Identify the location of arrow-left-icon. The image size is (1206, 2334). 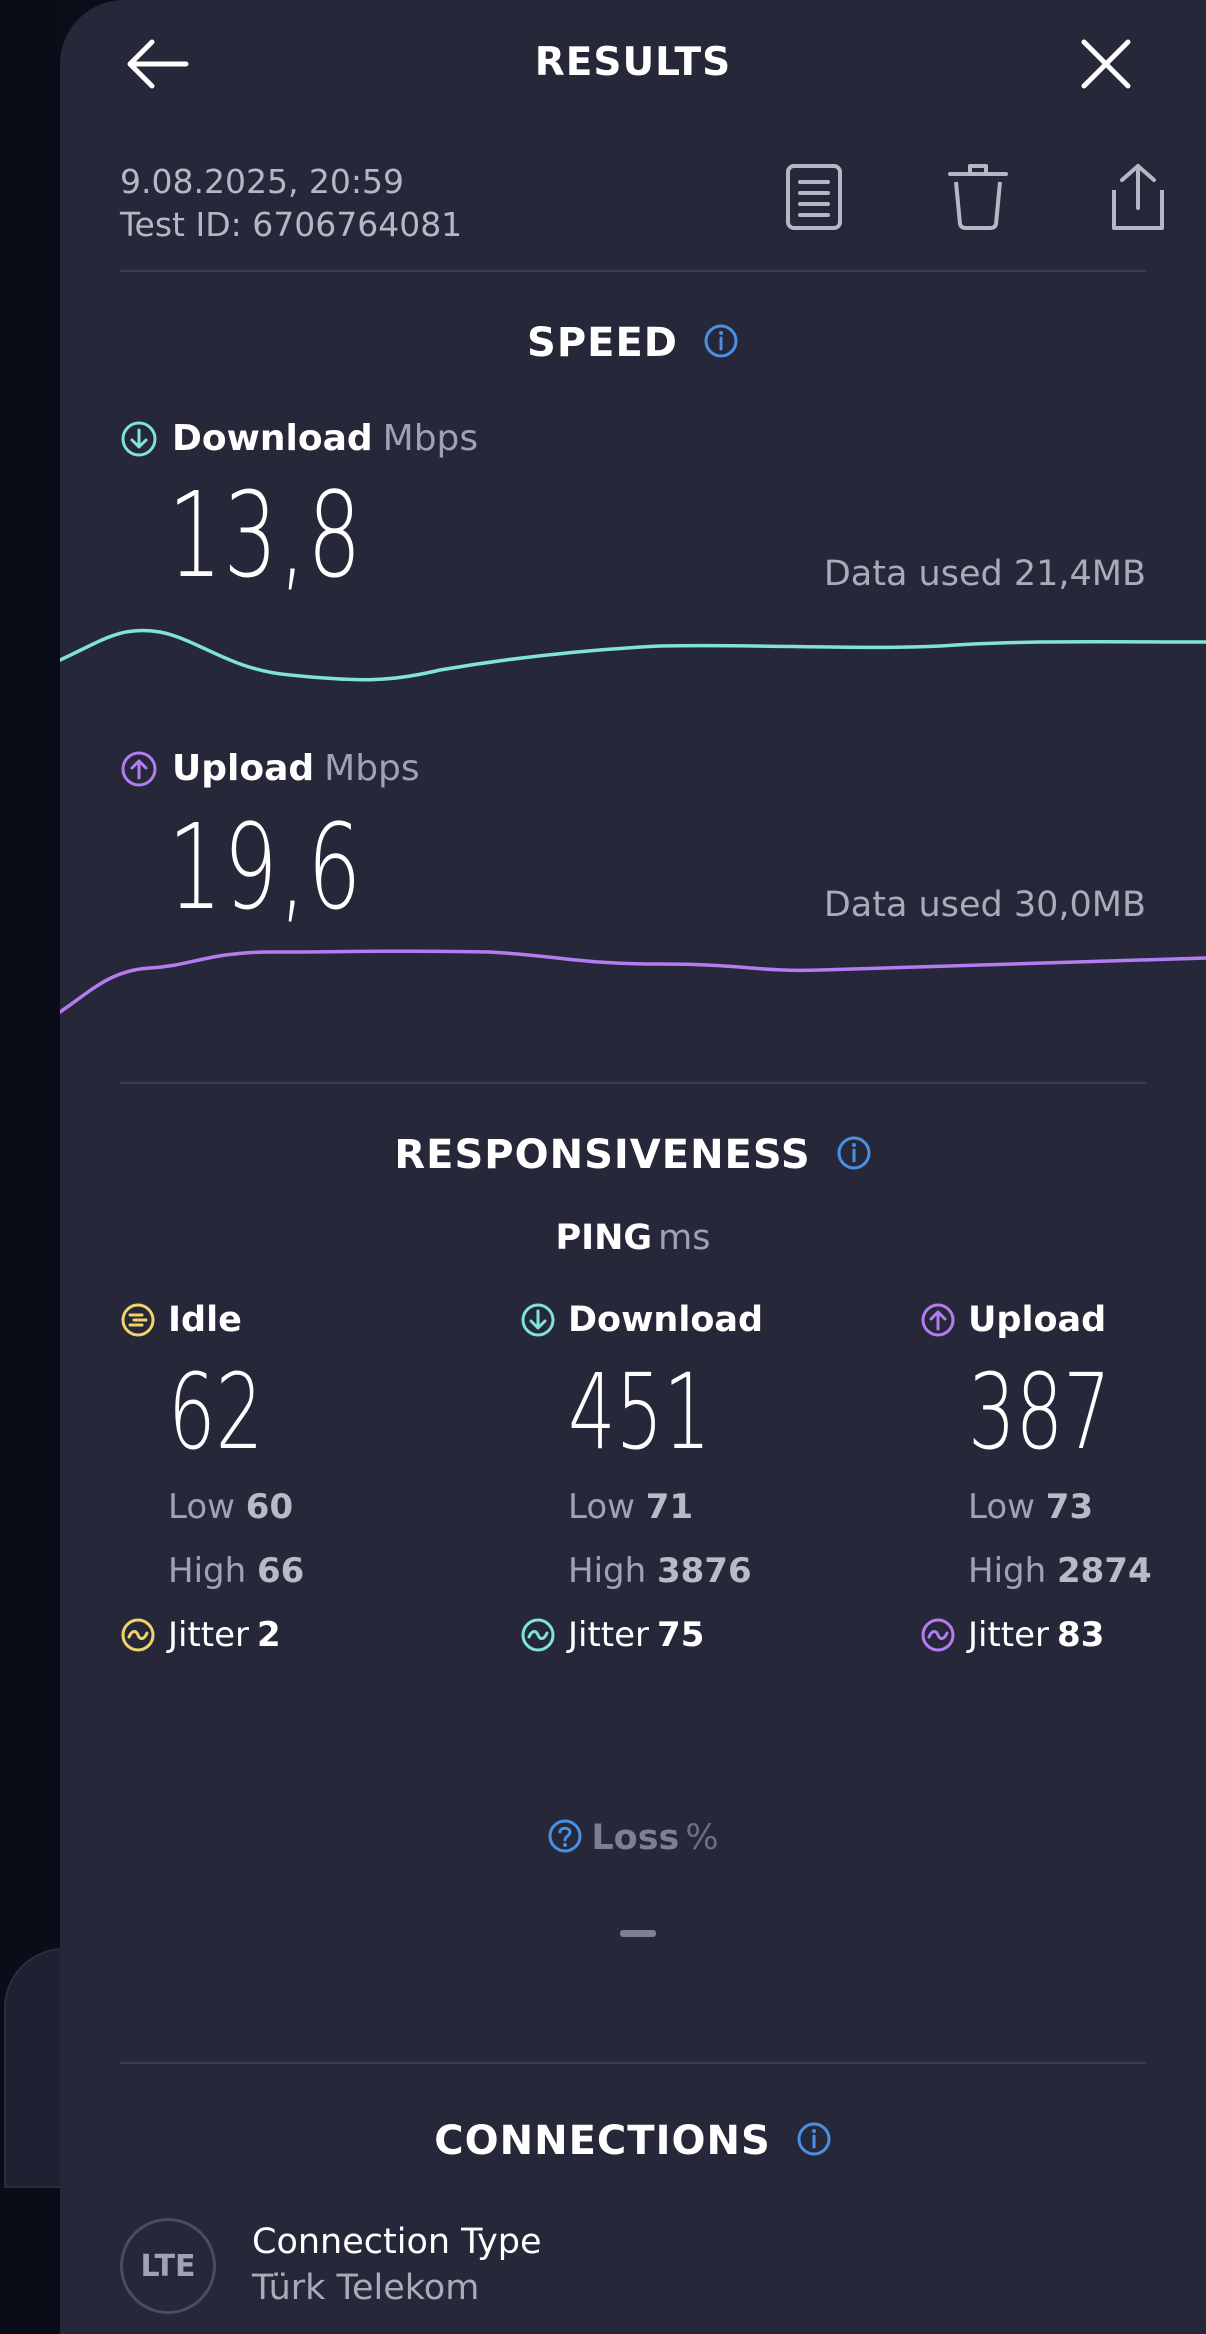
(158, 64).